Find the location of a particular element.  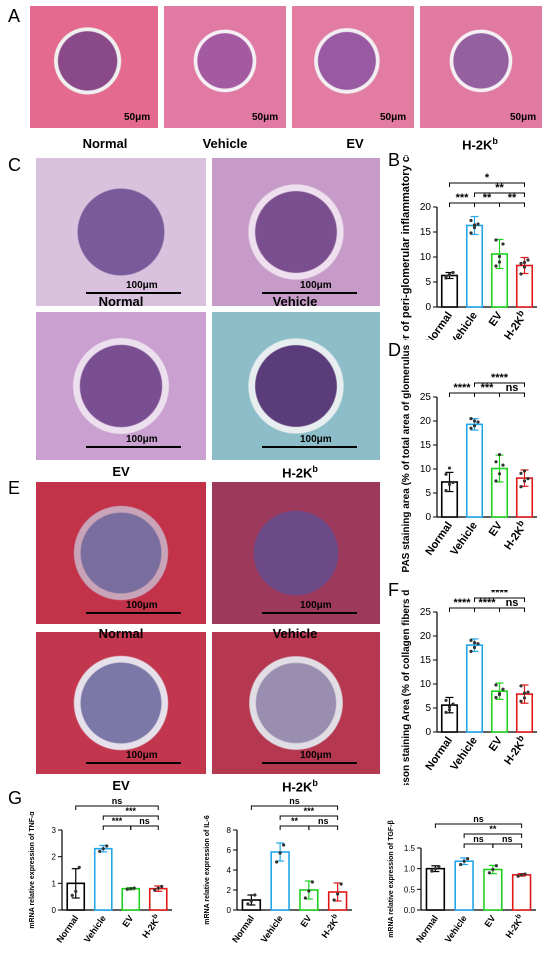

panel-letter-d: D is located at coordinates (394, 350).